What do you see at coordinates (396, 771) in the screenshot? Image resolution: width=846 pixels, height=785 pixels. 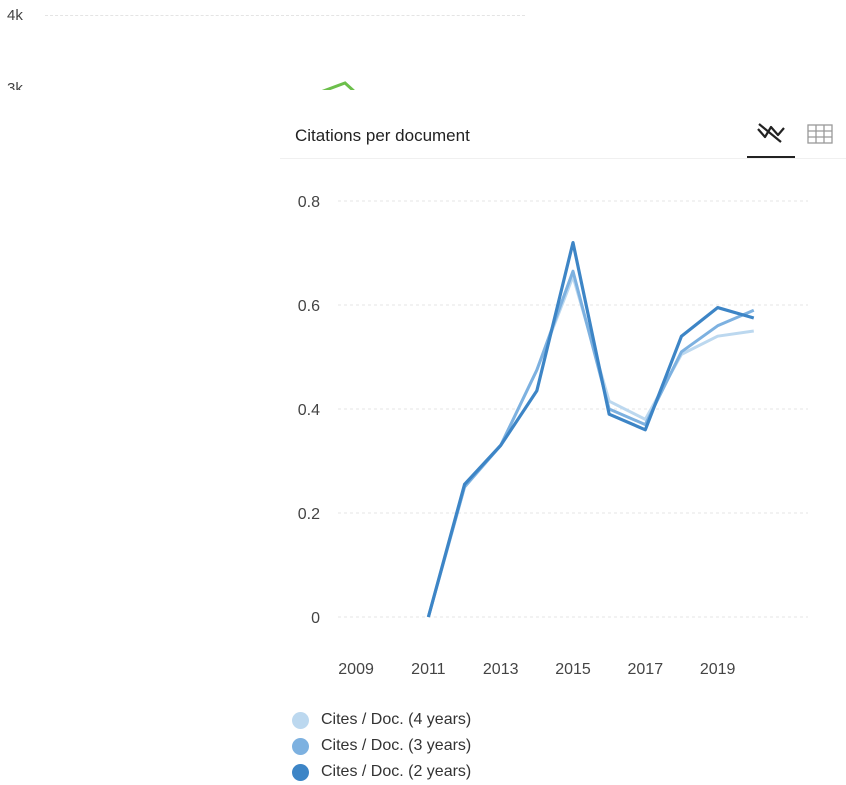 I see `legend-label: Cites / Doc. (2 years)` at bounding box center [396, 771].